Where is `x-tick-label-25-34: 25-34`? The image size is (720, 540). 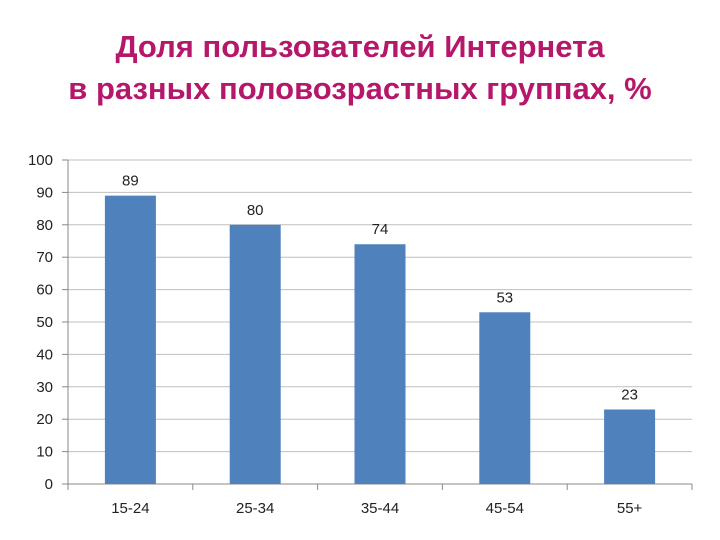
x-tick-label-25-34: 25-34 is located at coordinates (255, 508).